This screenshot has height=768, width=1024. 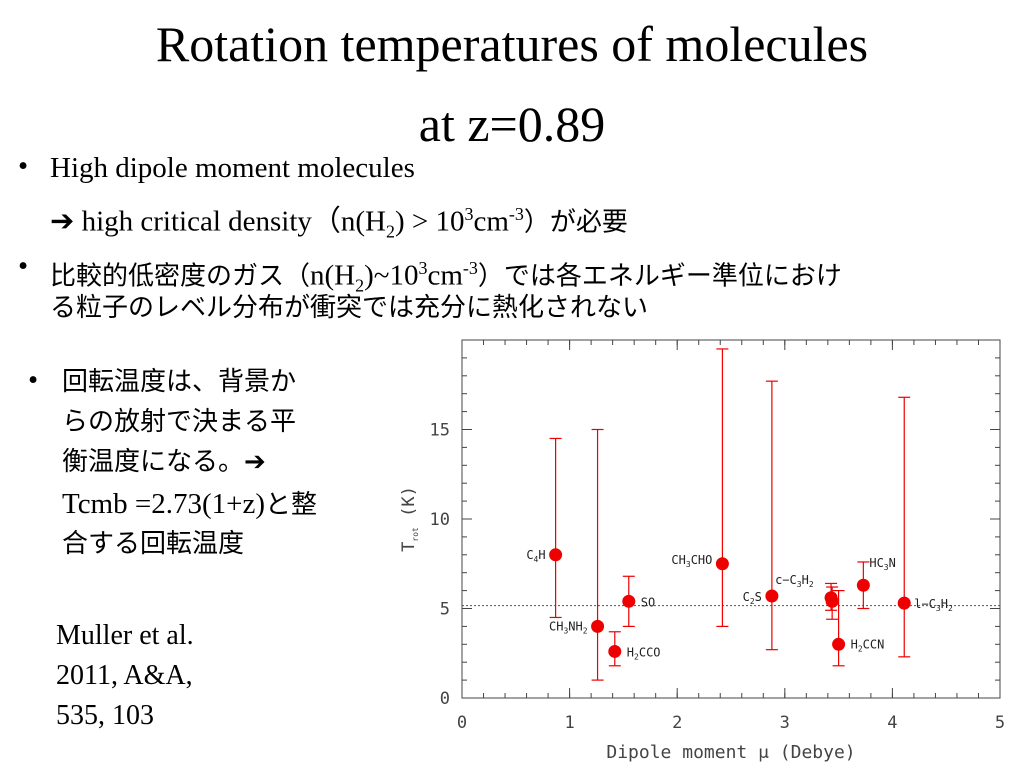 I want to click on bullet-low-density-line2: る粒子のレベル分布が衝突では充分に熱化されない, so click(x=349, y=308).